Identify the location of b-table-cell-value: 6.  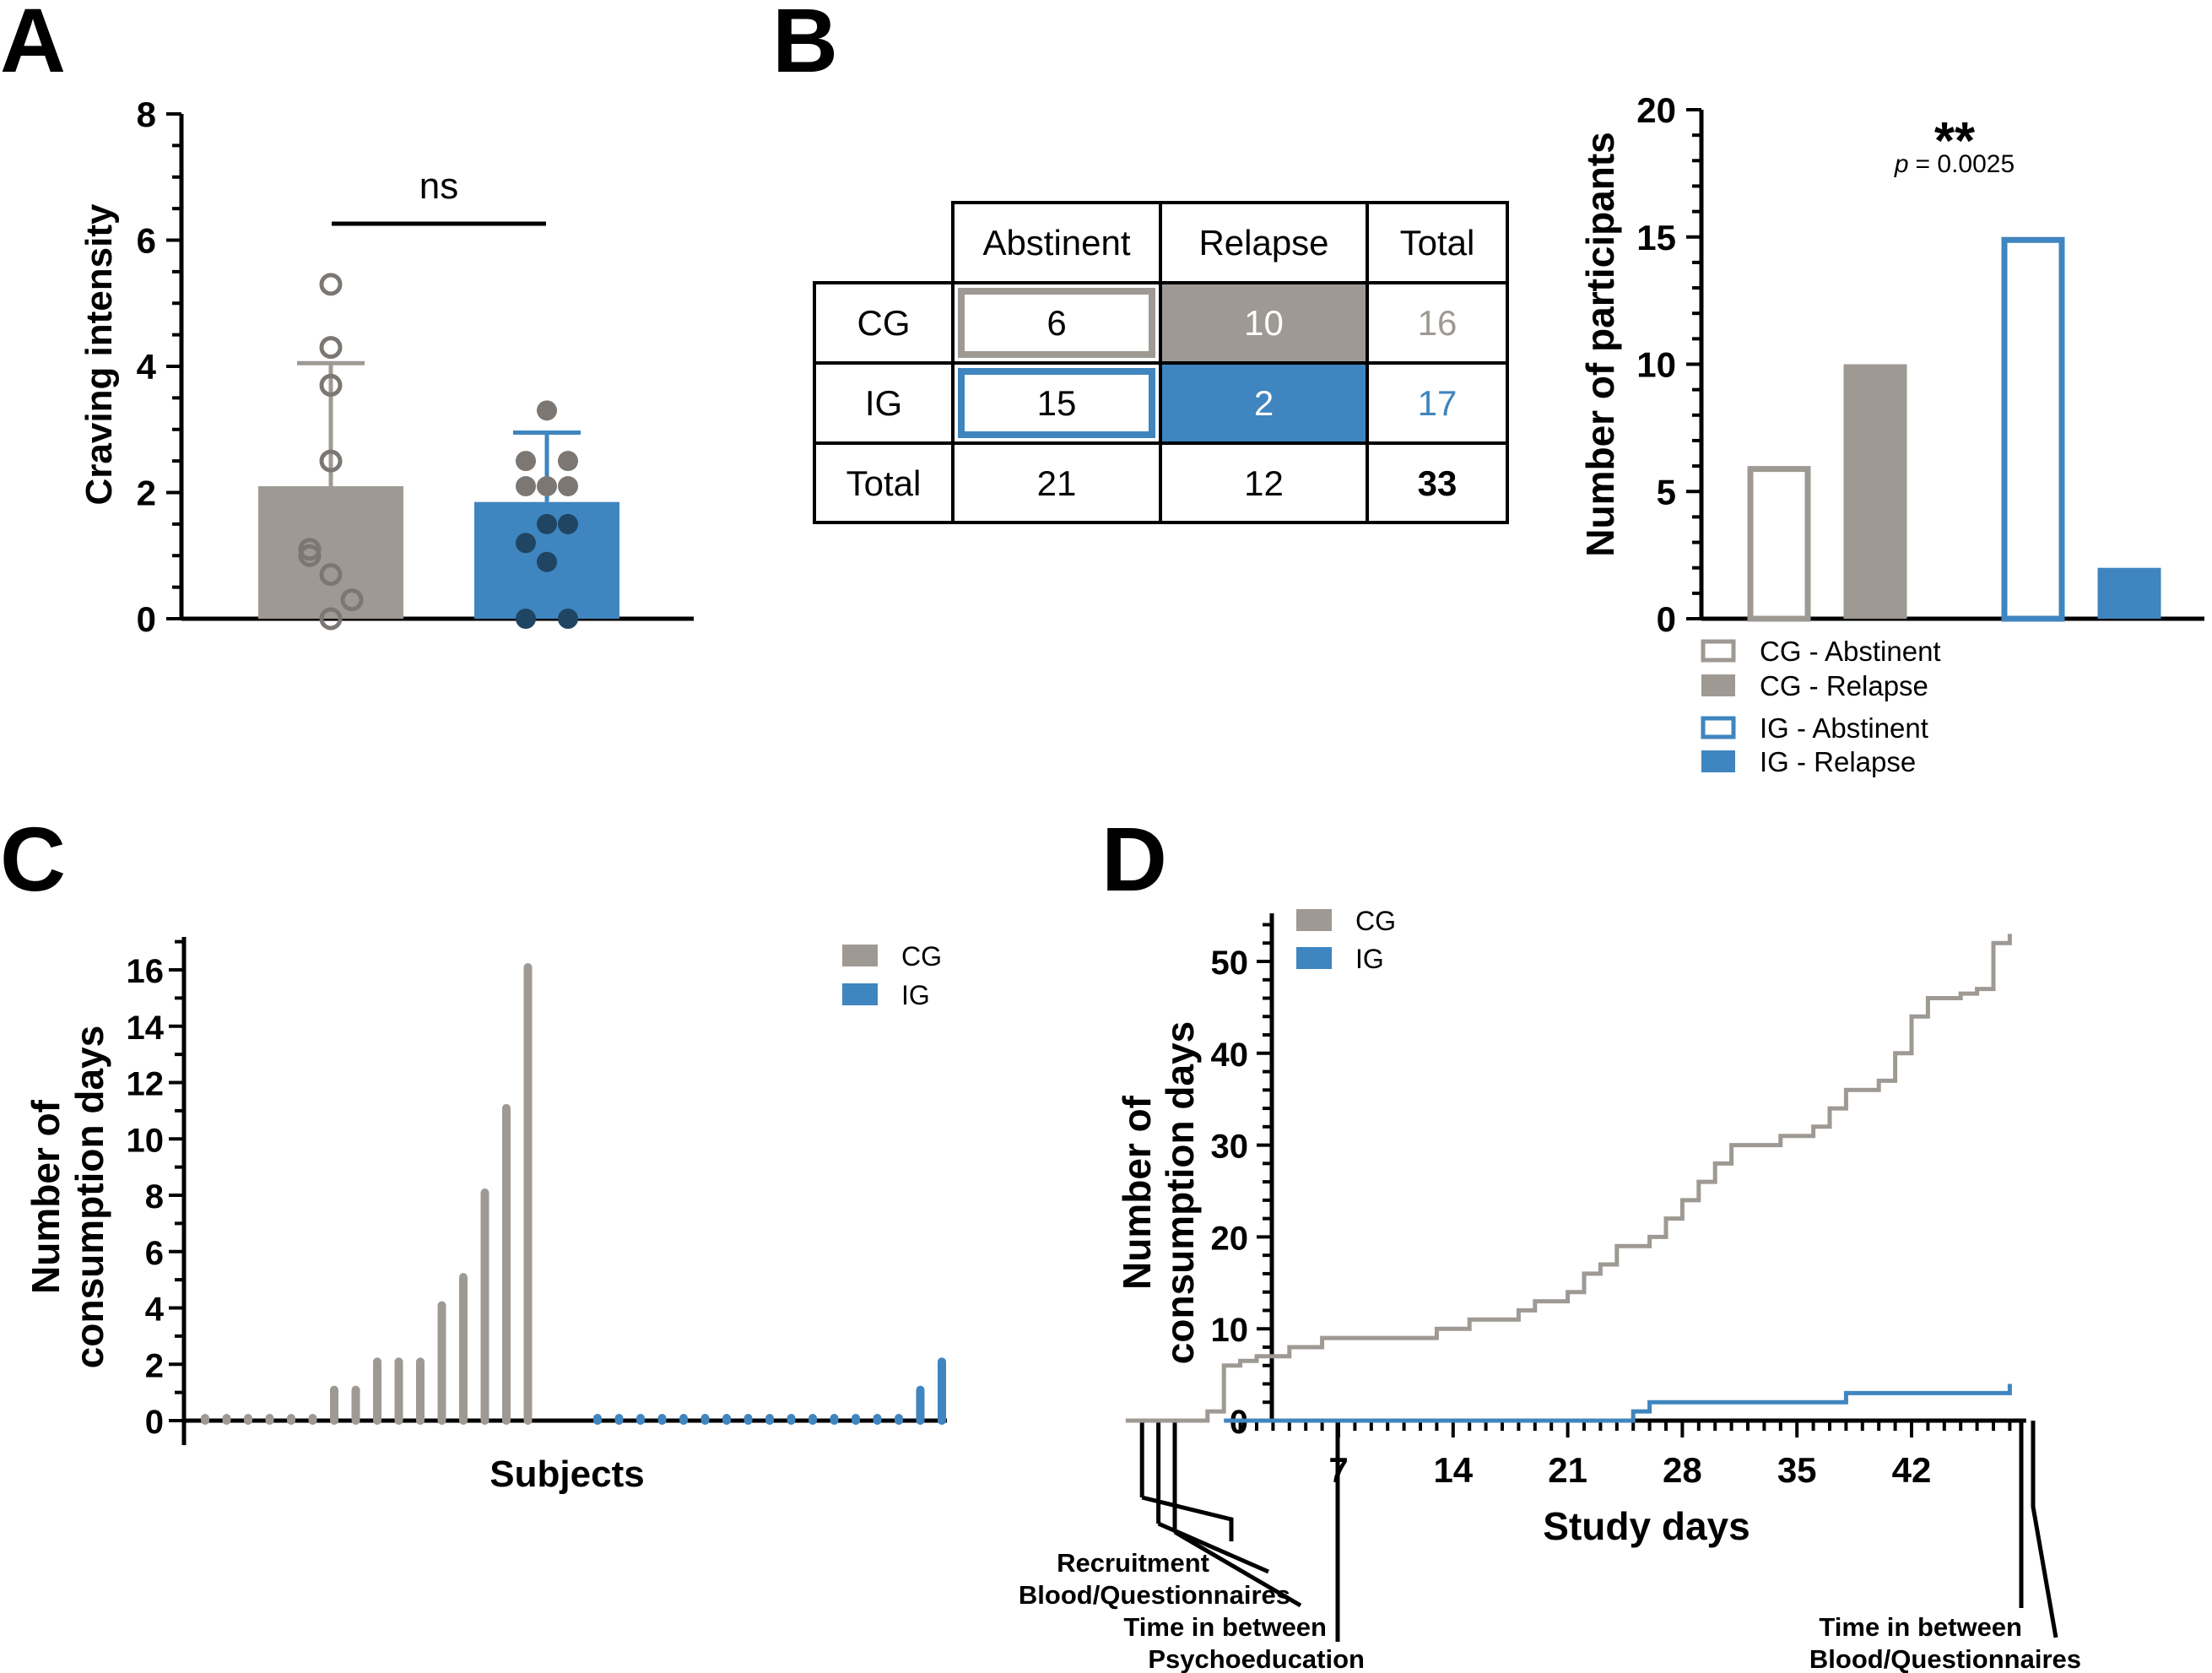
(1056, 323).